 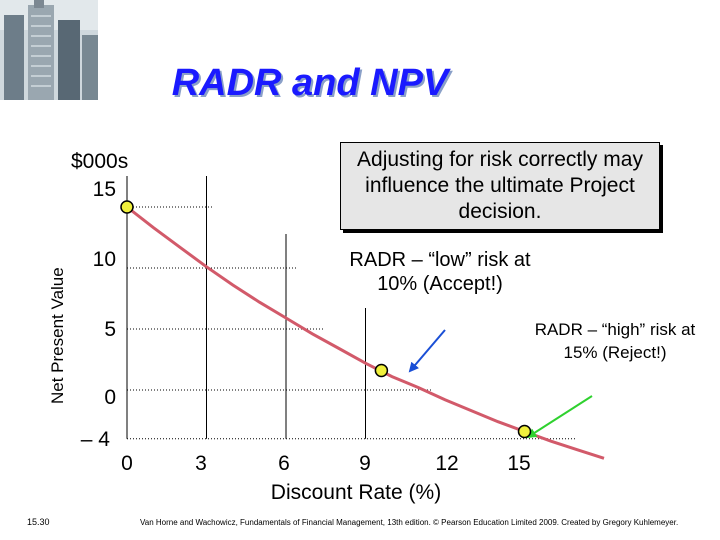 What do you see at coordinates (365, 463) in the screenshot?
I see `x-tick-label: 9` at bounding box center [365, 463].